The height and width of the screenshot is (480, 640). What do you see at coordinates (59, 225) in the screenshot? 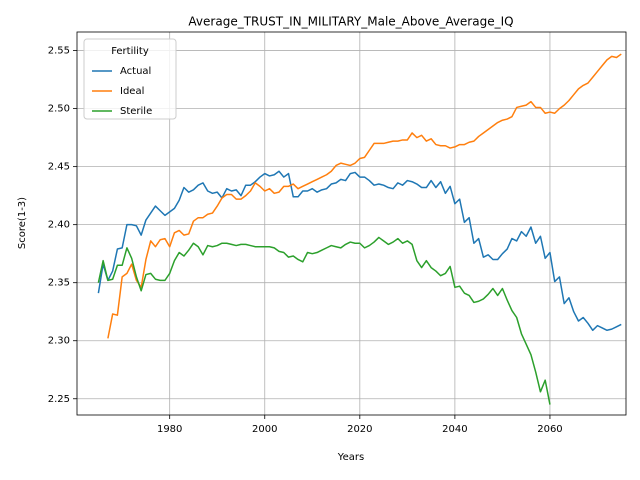
I see `y-tick-label: 2.40` at bounding box center [59, 225].